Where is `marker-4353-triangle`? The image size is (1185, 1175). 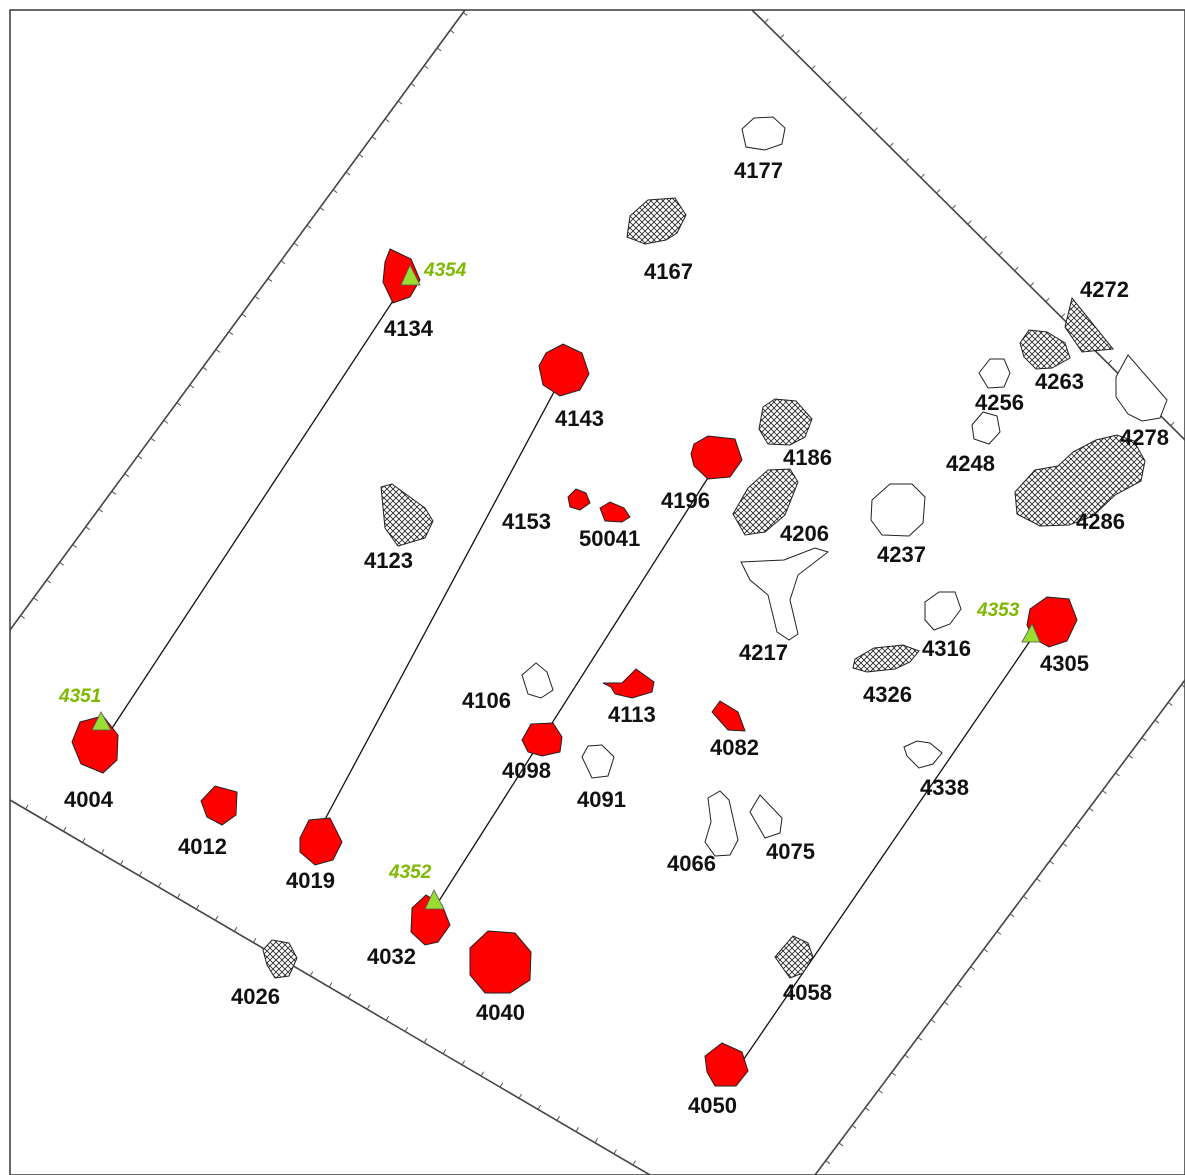
marker-4353-triangle is located at coordinates (1031, 633).